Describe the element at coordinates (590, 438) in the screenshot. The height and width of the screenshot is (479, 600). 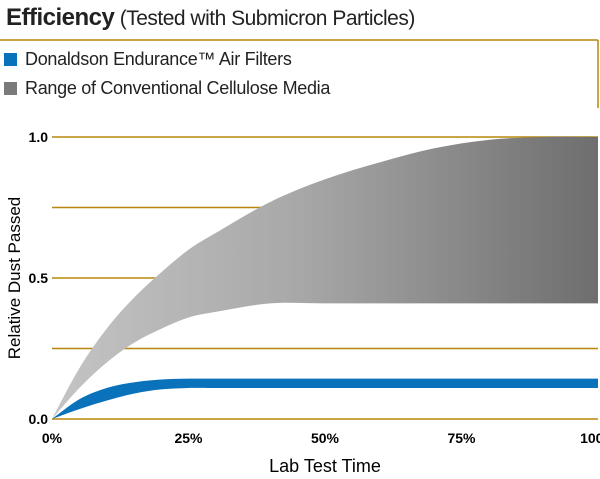
I see `x-tick-label: 100%` at that location.